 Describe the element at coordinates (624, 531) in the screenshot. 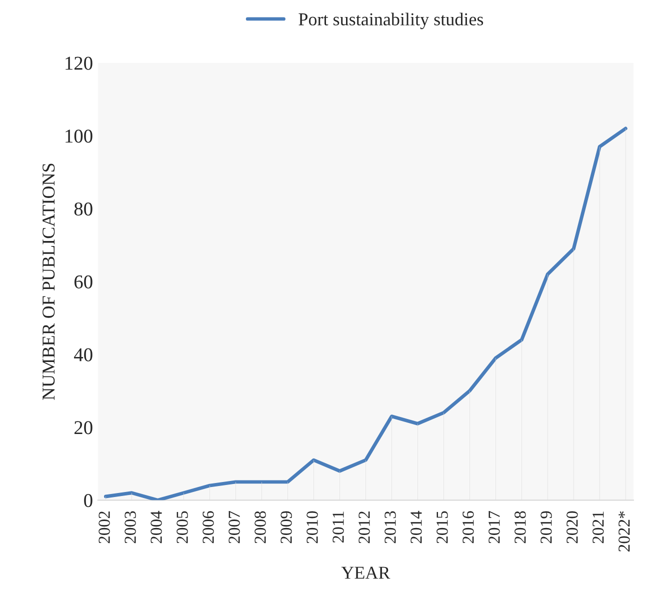

I see `x-tick-label: 2022*` at that location.